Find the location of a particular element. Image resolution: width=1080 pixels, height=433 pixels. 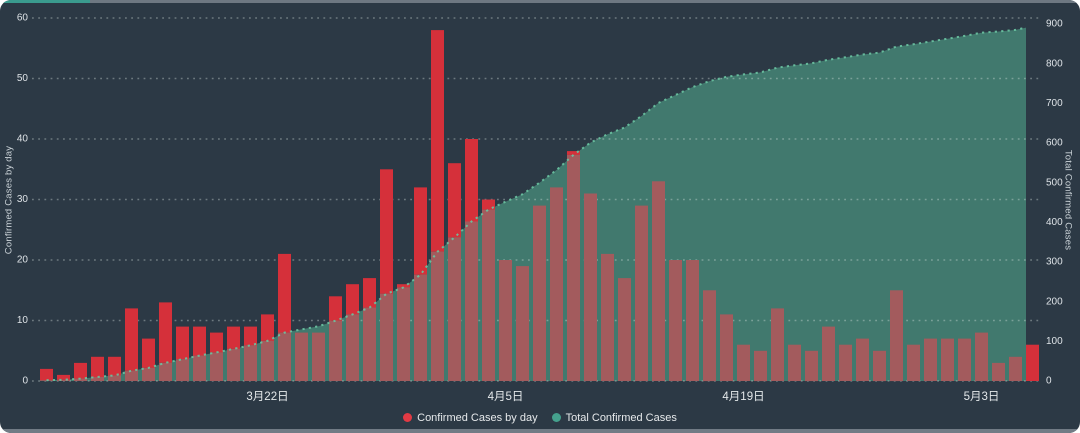

horizontal-scrollbar is located at coordinates (540, 1).